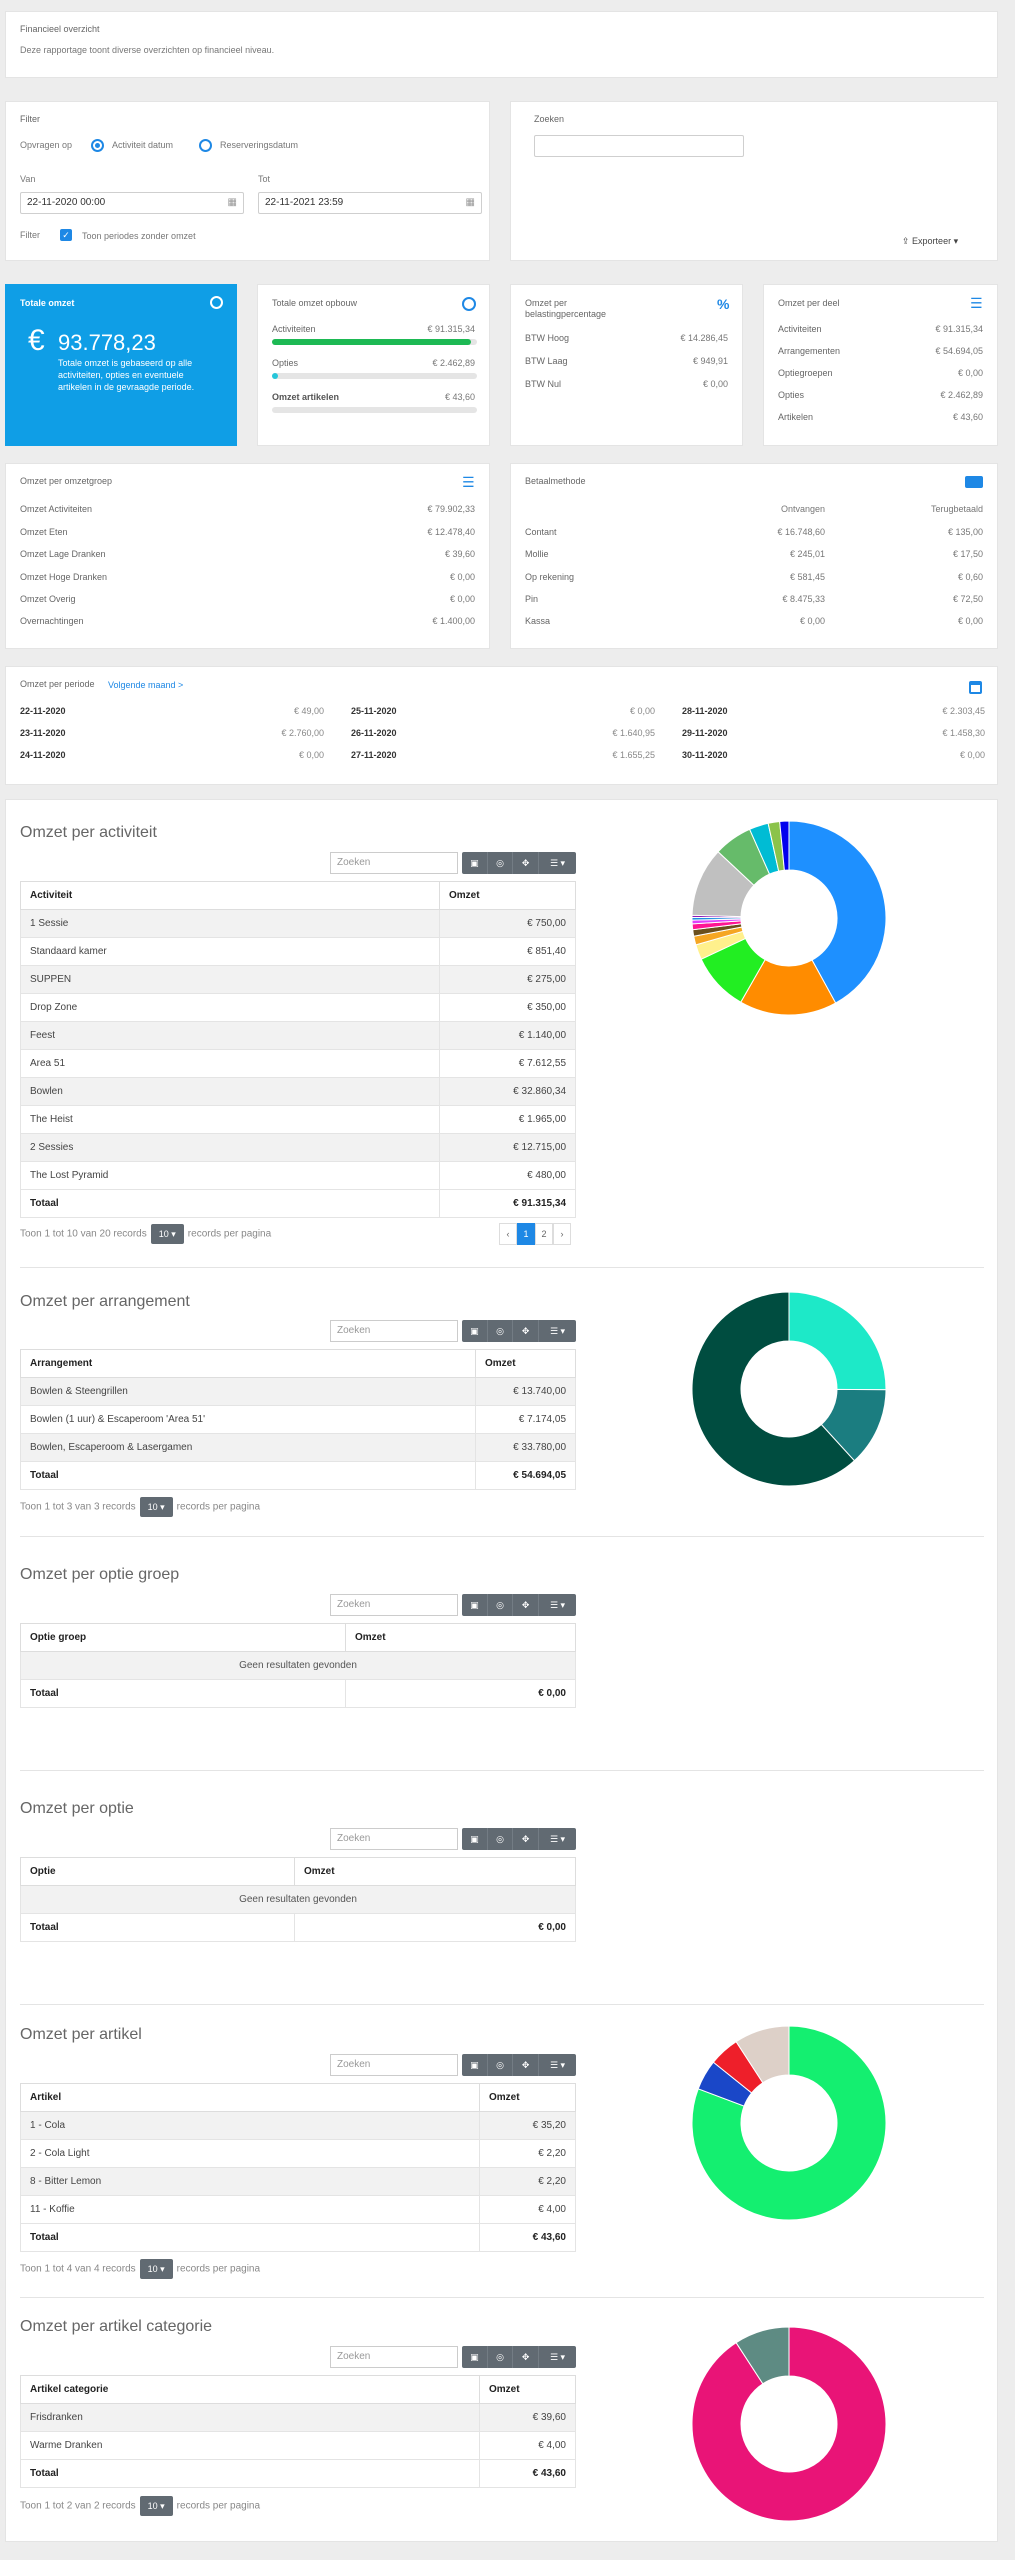 This screenshot has width=1015, height=2560. What do you see at coordinates (374, 342) in the screenshot?
I see `progress-bar` at bounding box center [374, 342].